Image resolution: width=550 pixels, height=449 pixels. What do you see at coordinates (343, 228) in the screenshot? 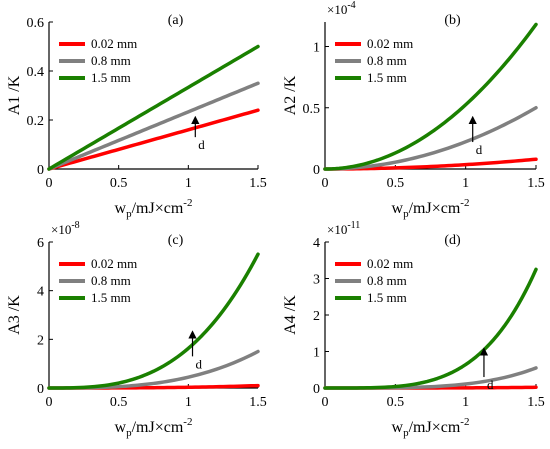
I see `y-exponent-label: ×10⁻¹¹` at bounding box center [343, 228].